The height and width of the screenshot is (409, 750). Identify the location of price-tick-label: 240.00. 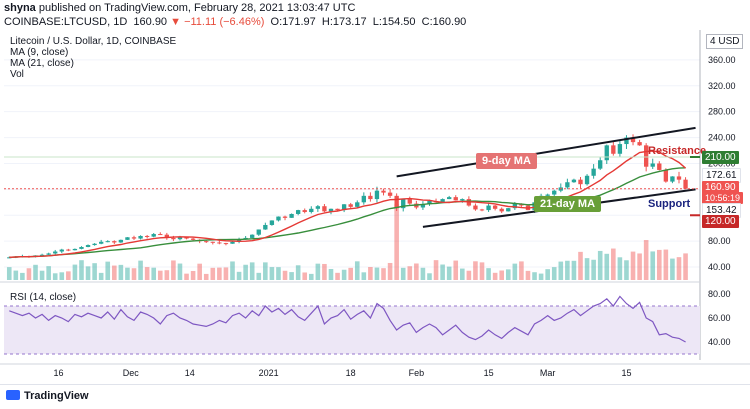
(722, 138).